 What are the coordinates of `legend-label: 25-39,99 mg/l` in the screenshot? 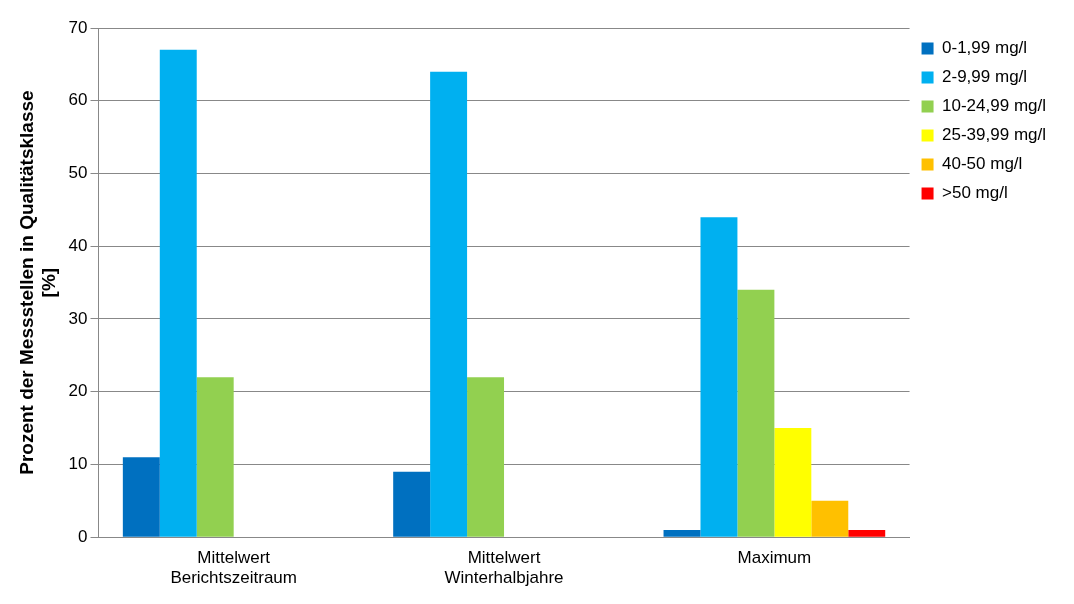 It's located at (994, 135).